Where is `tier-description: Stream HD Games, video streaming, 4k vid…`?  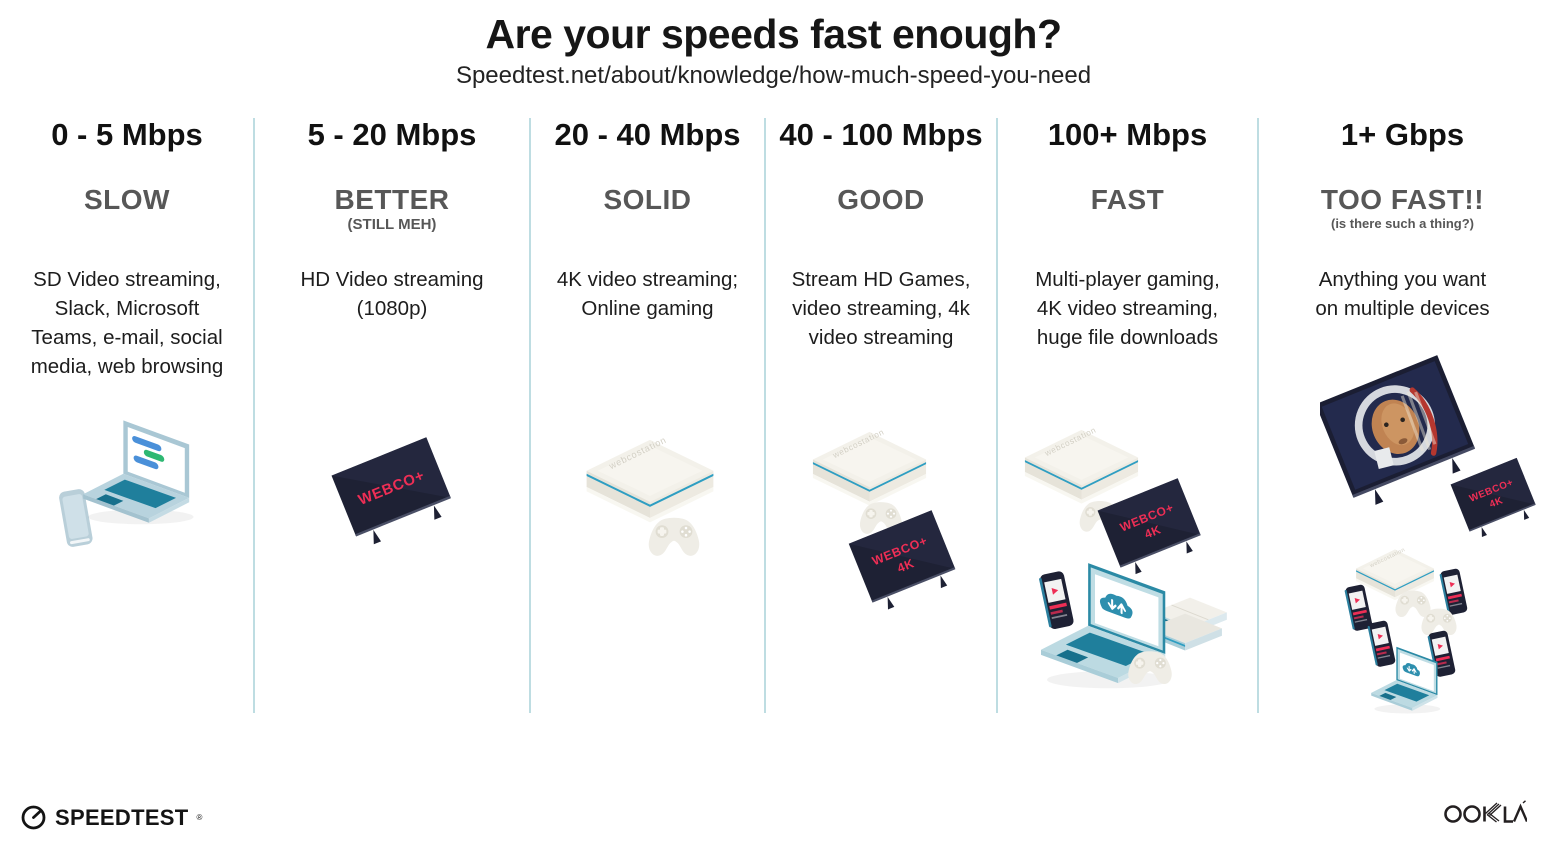
tier-description: Stream HD Games, video streaming, 4k vid… is located at coordinates (881, 308).